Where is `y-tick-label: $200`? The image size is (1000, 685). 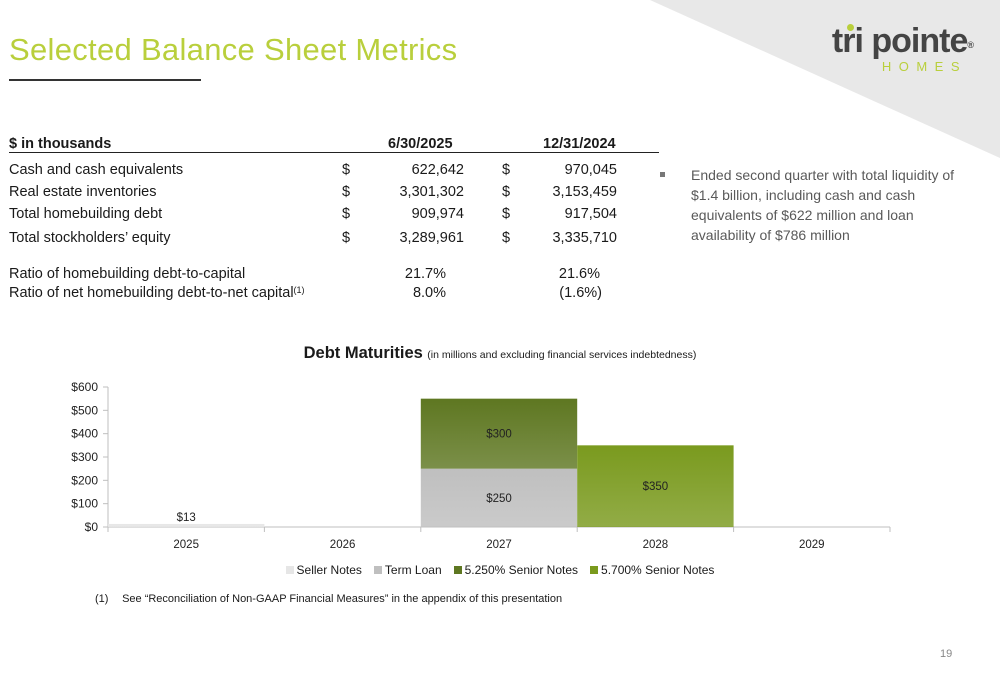
y-tick-label: $200 is located at coordinates (84, 480).